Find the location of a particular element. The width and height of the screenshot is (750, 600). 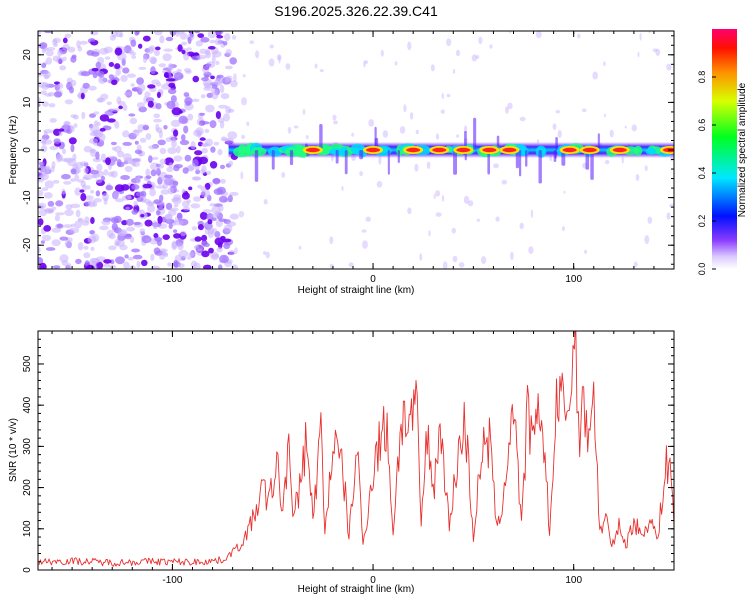

colorbar-tick-label: 0.6 is located at coordinates (702, 125).